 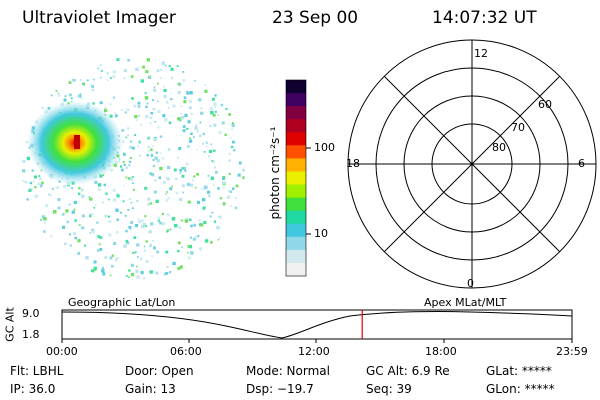 I want to click on time-tick-2359: 23:59, so click(x=572, y=351).